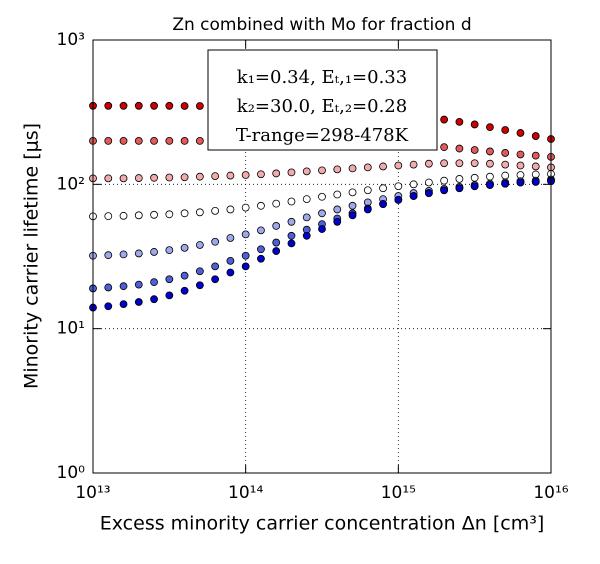 Image resolution: width=600 pixels, height=564 pixels. I want to click on annotation-text: k₁=0.34, Eₜ,₁=0.33, so click(322, 77).